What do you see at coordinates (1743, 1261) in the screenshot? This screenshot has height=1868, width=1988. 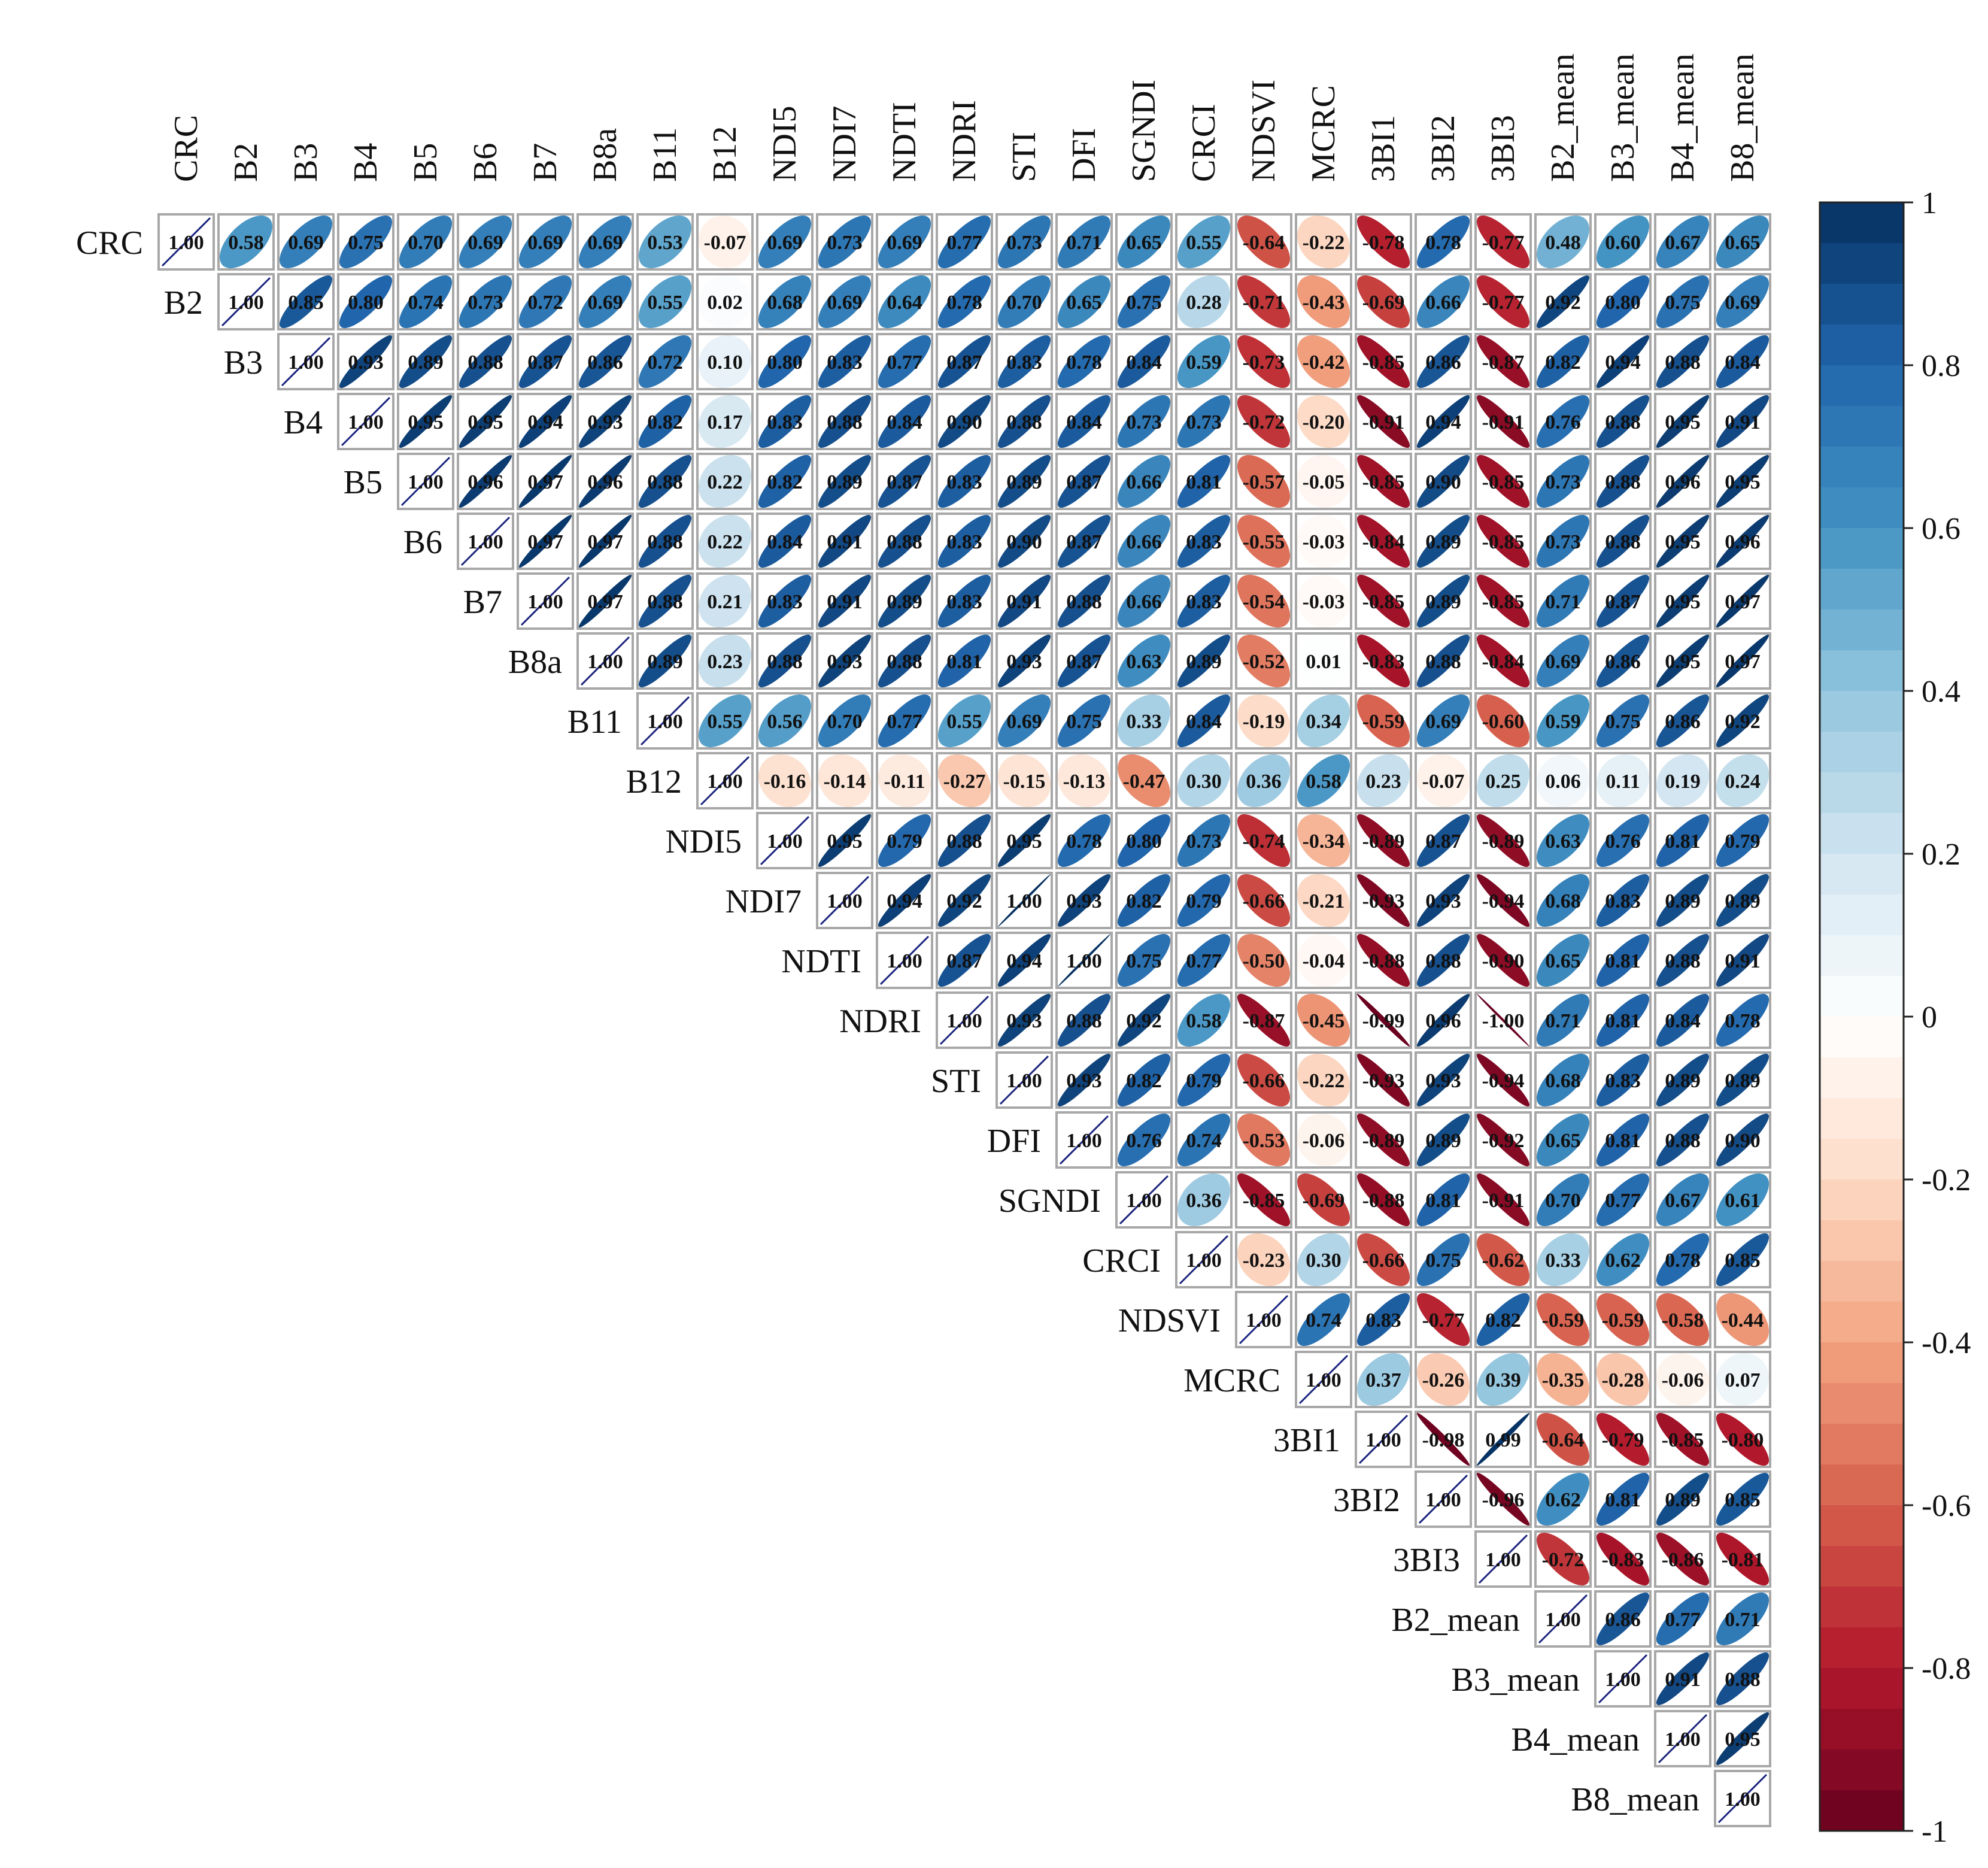 I see `corr-value: 0.85` at bounding box center [1743, 1261].